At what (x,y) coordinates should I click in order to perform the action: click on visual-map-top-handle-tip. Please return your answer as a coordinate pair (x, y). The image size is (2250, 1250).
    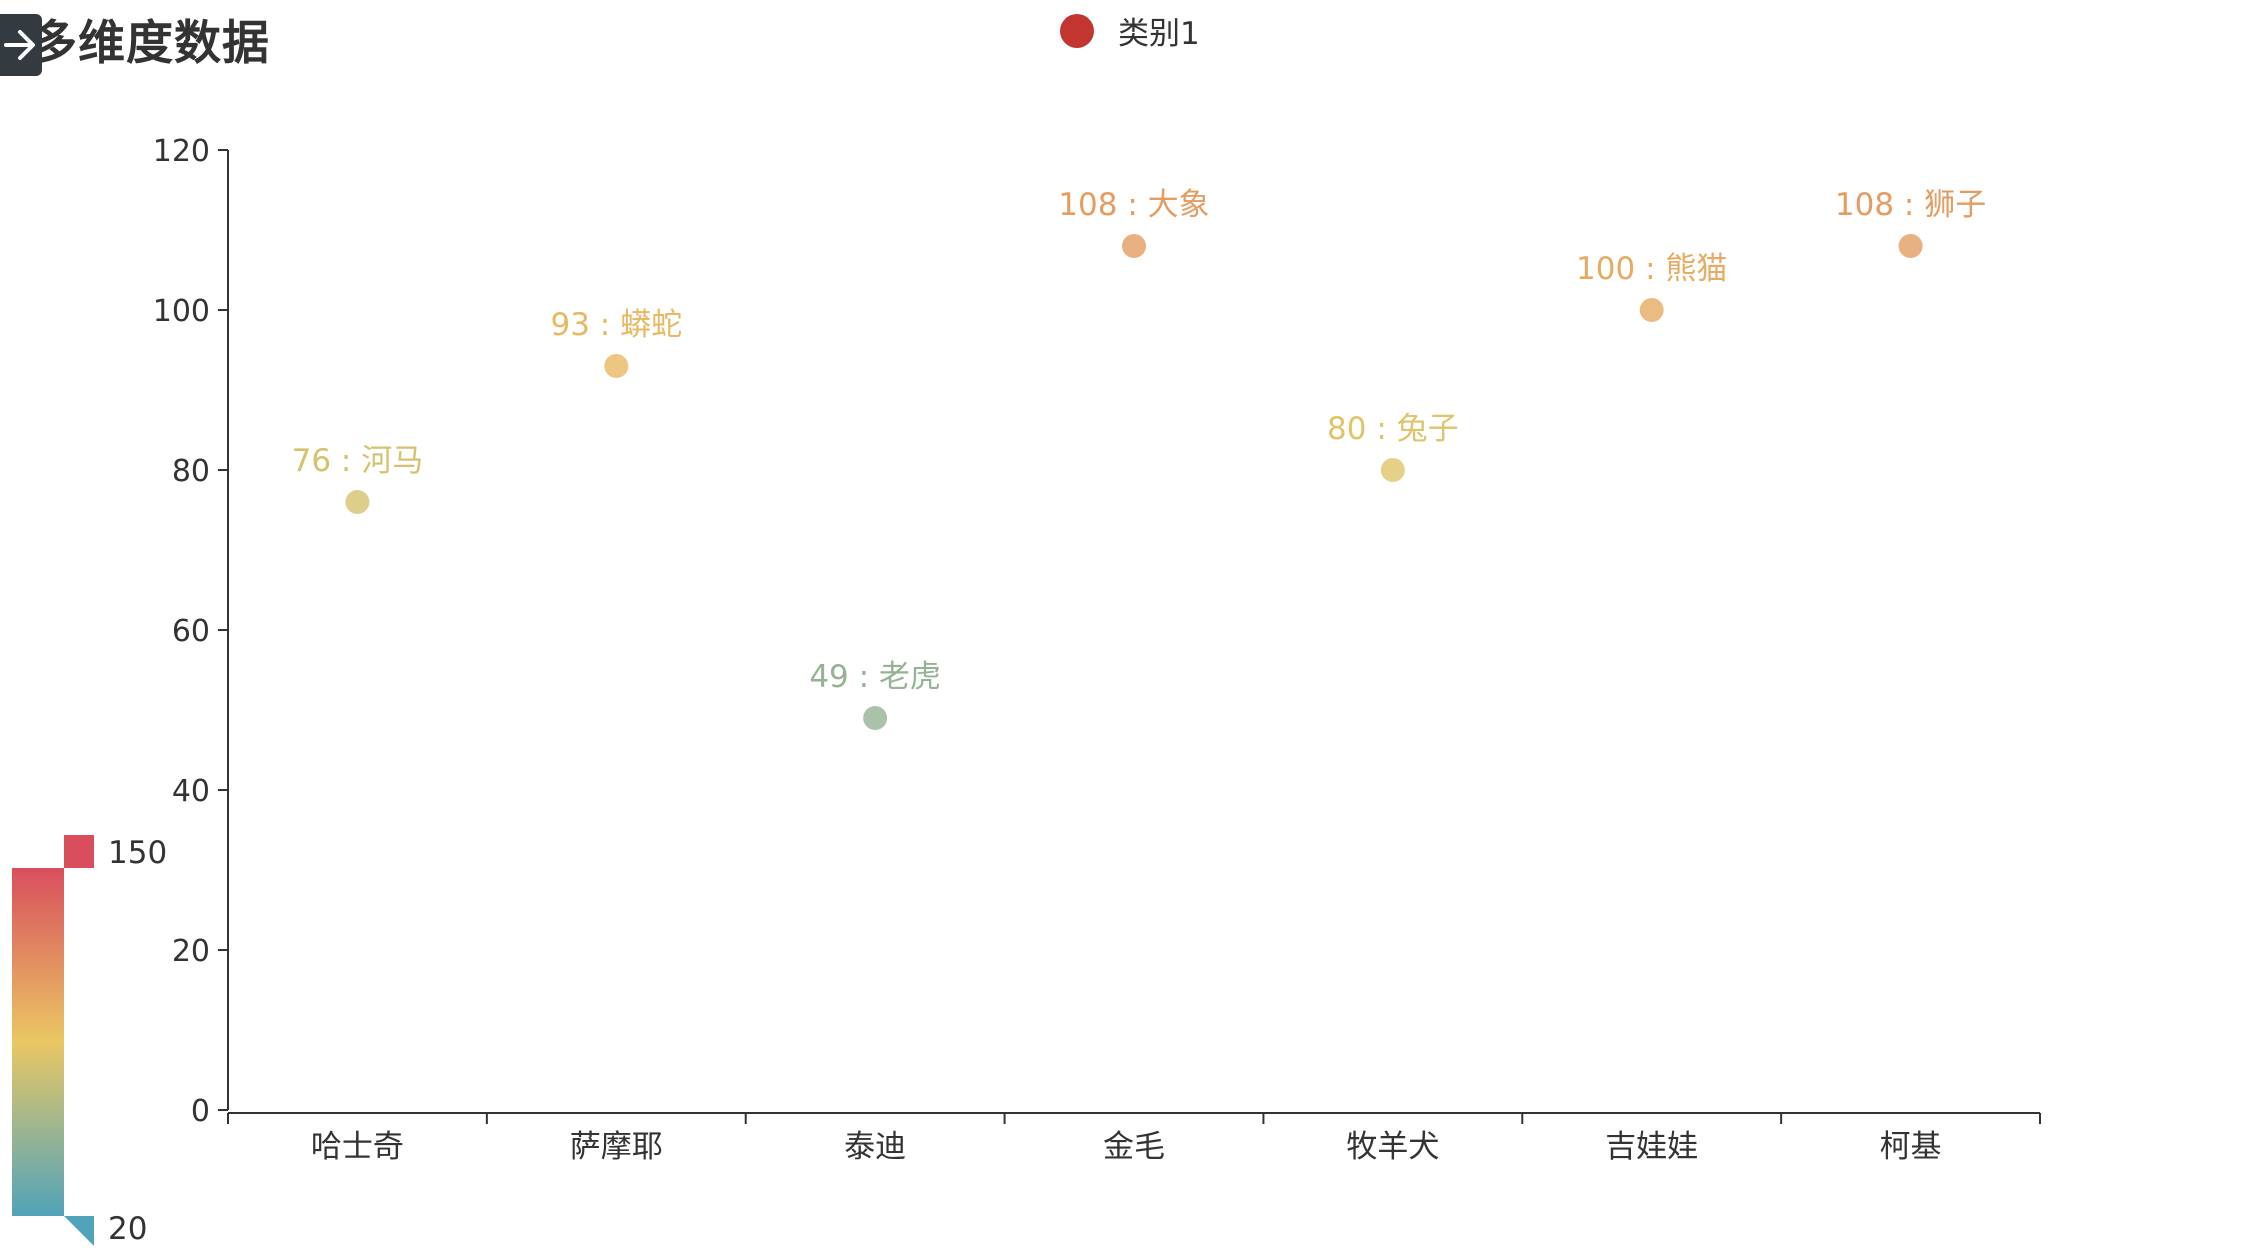
    Looking at the image, I should click on (79, 851).